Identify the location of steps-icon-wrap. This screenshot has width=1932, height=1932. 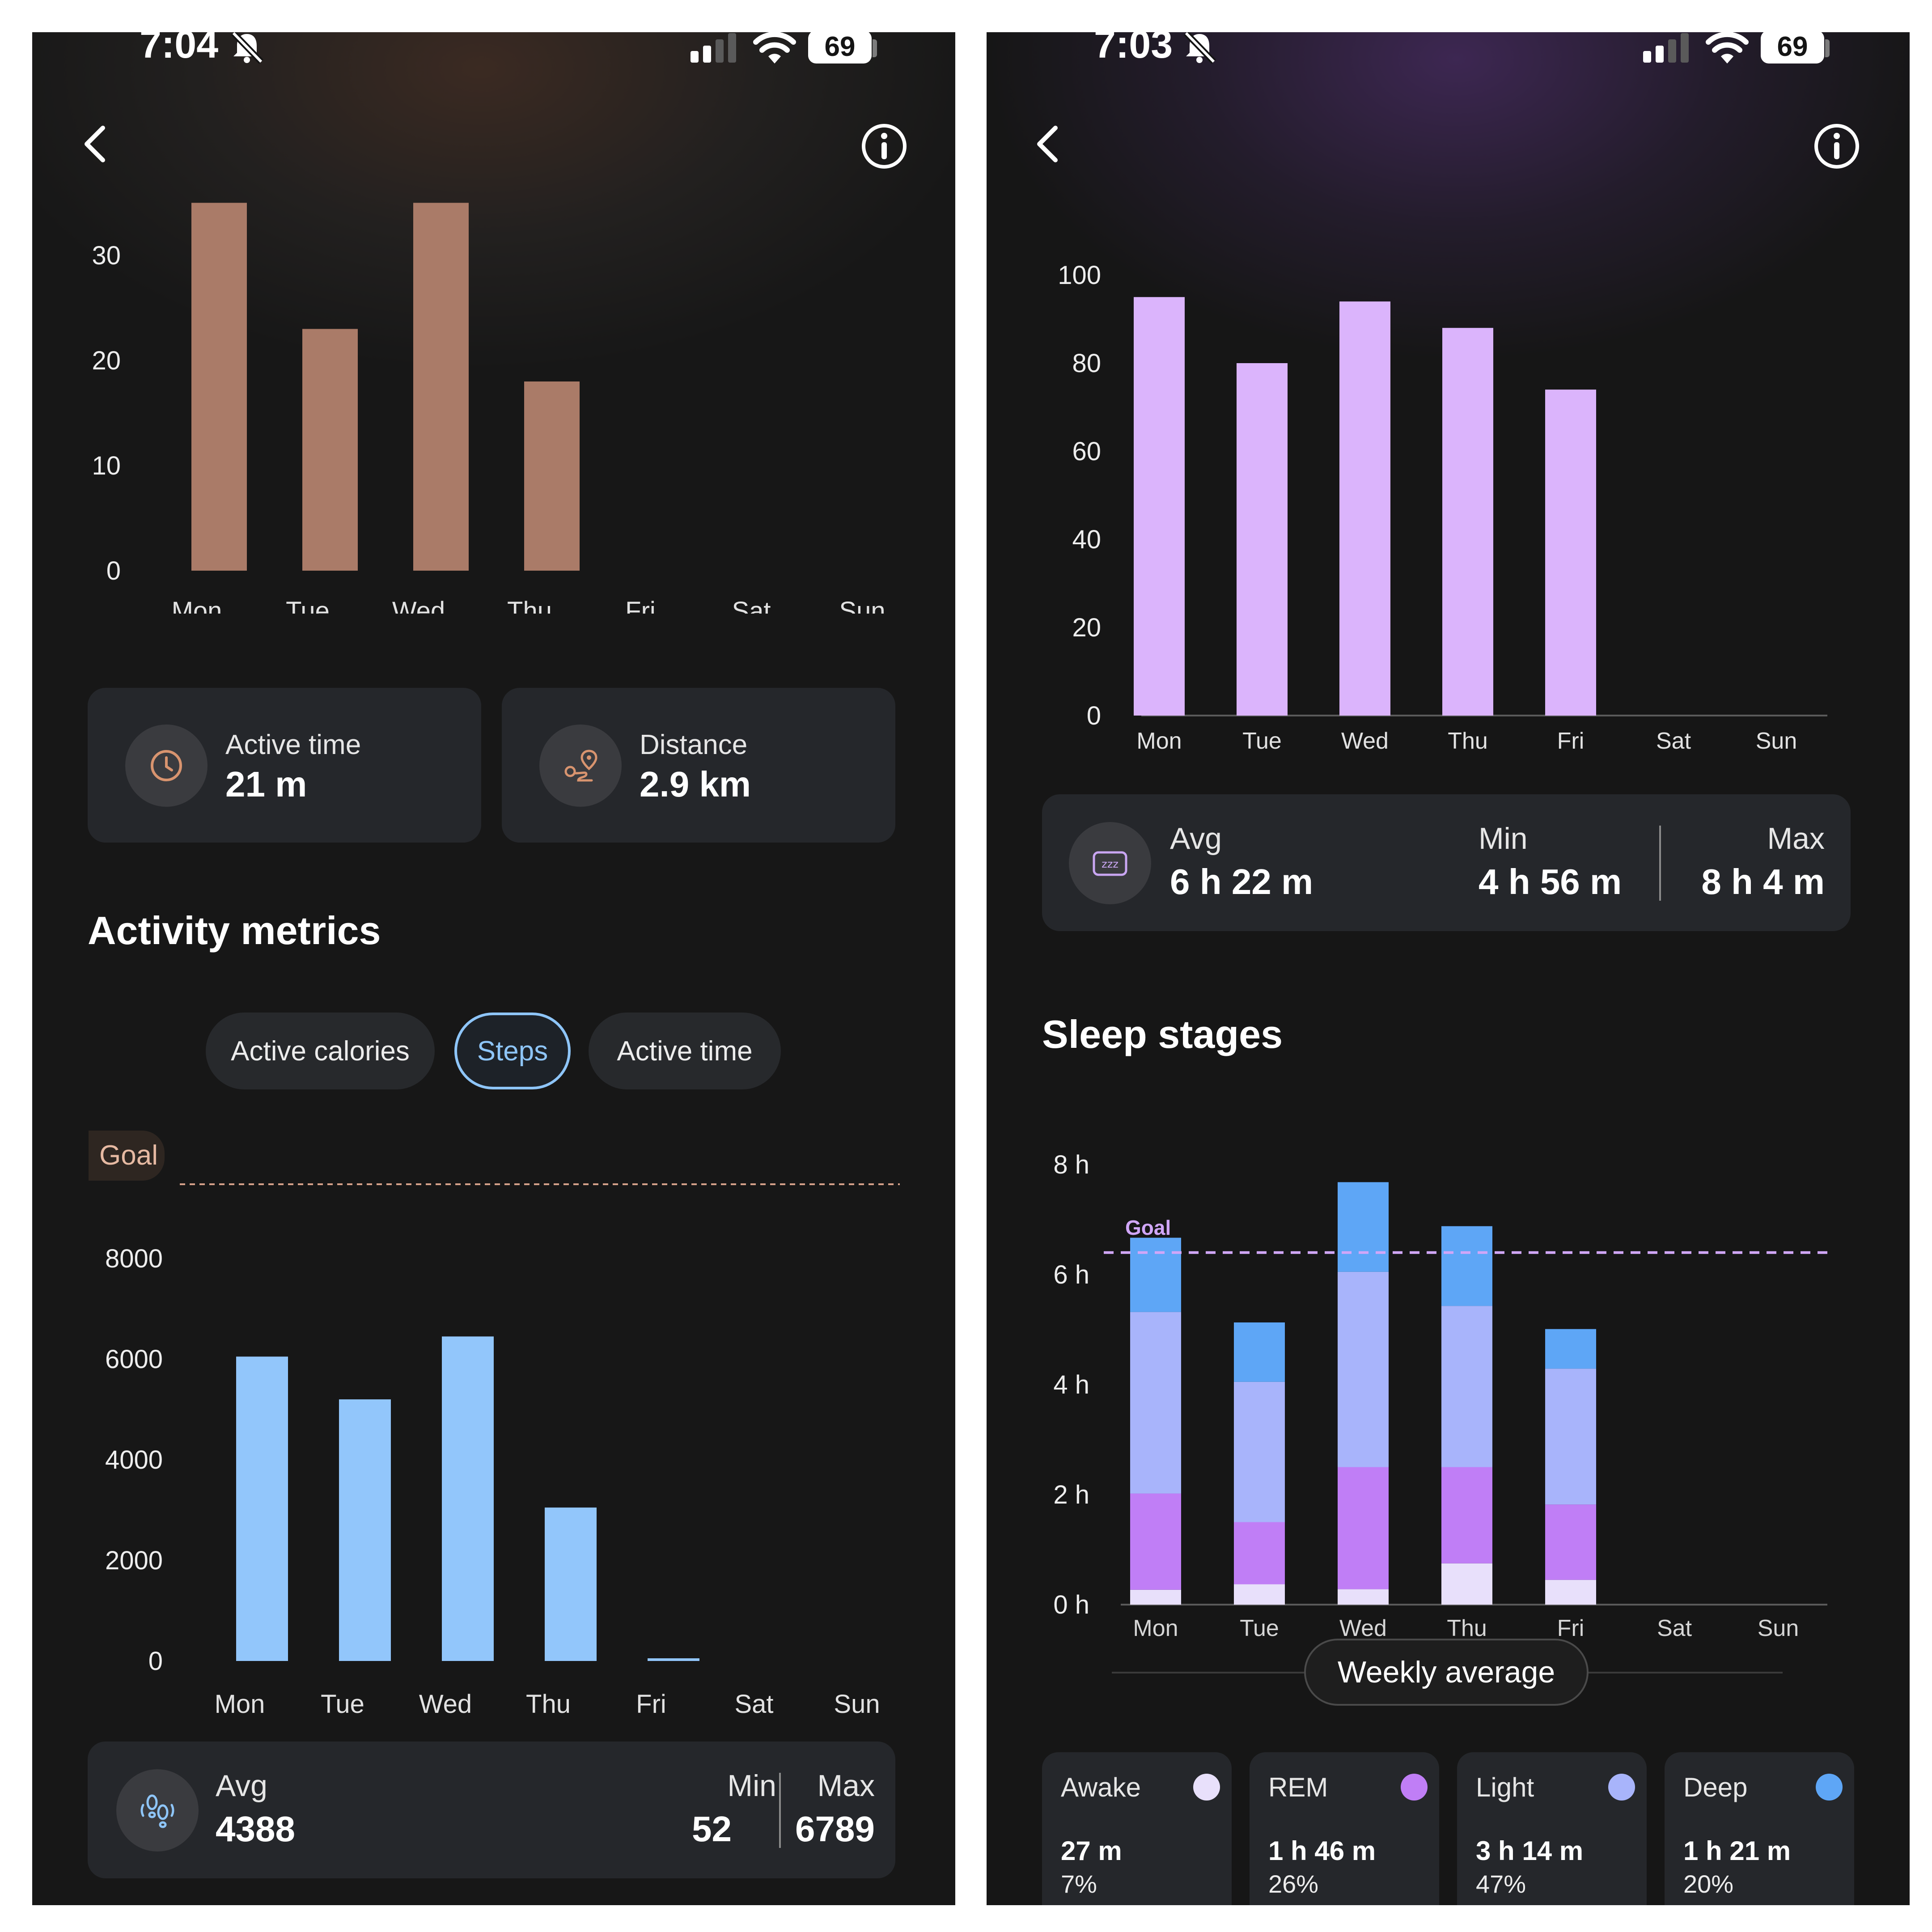
(157, 1810).